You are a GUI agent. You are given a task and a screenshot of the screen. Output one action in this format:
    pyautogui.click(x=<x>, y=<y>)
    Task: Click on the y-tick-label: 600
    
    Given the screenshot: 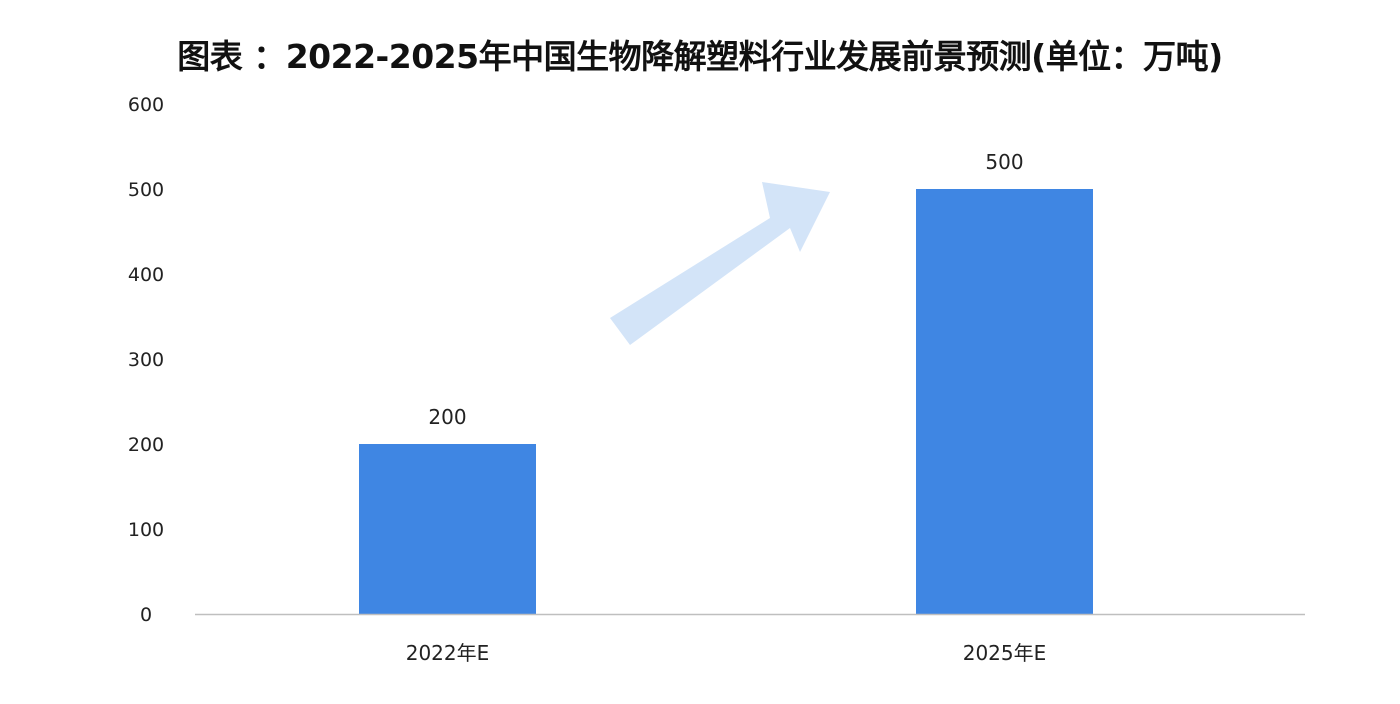 What is the action you would take?
    pyautogui.click(x=146, y=105)
    